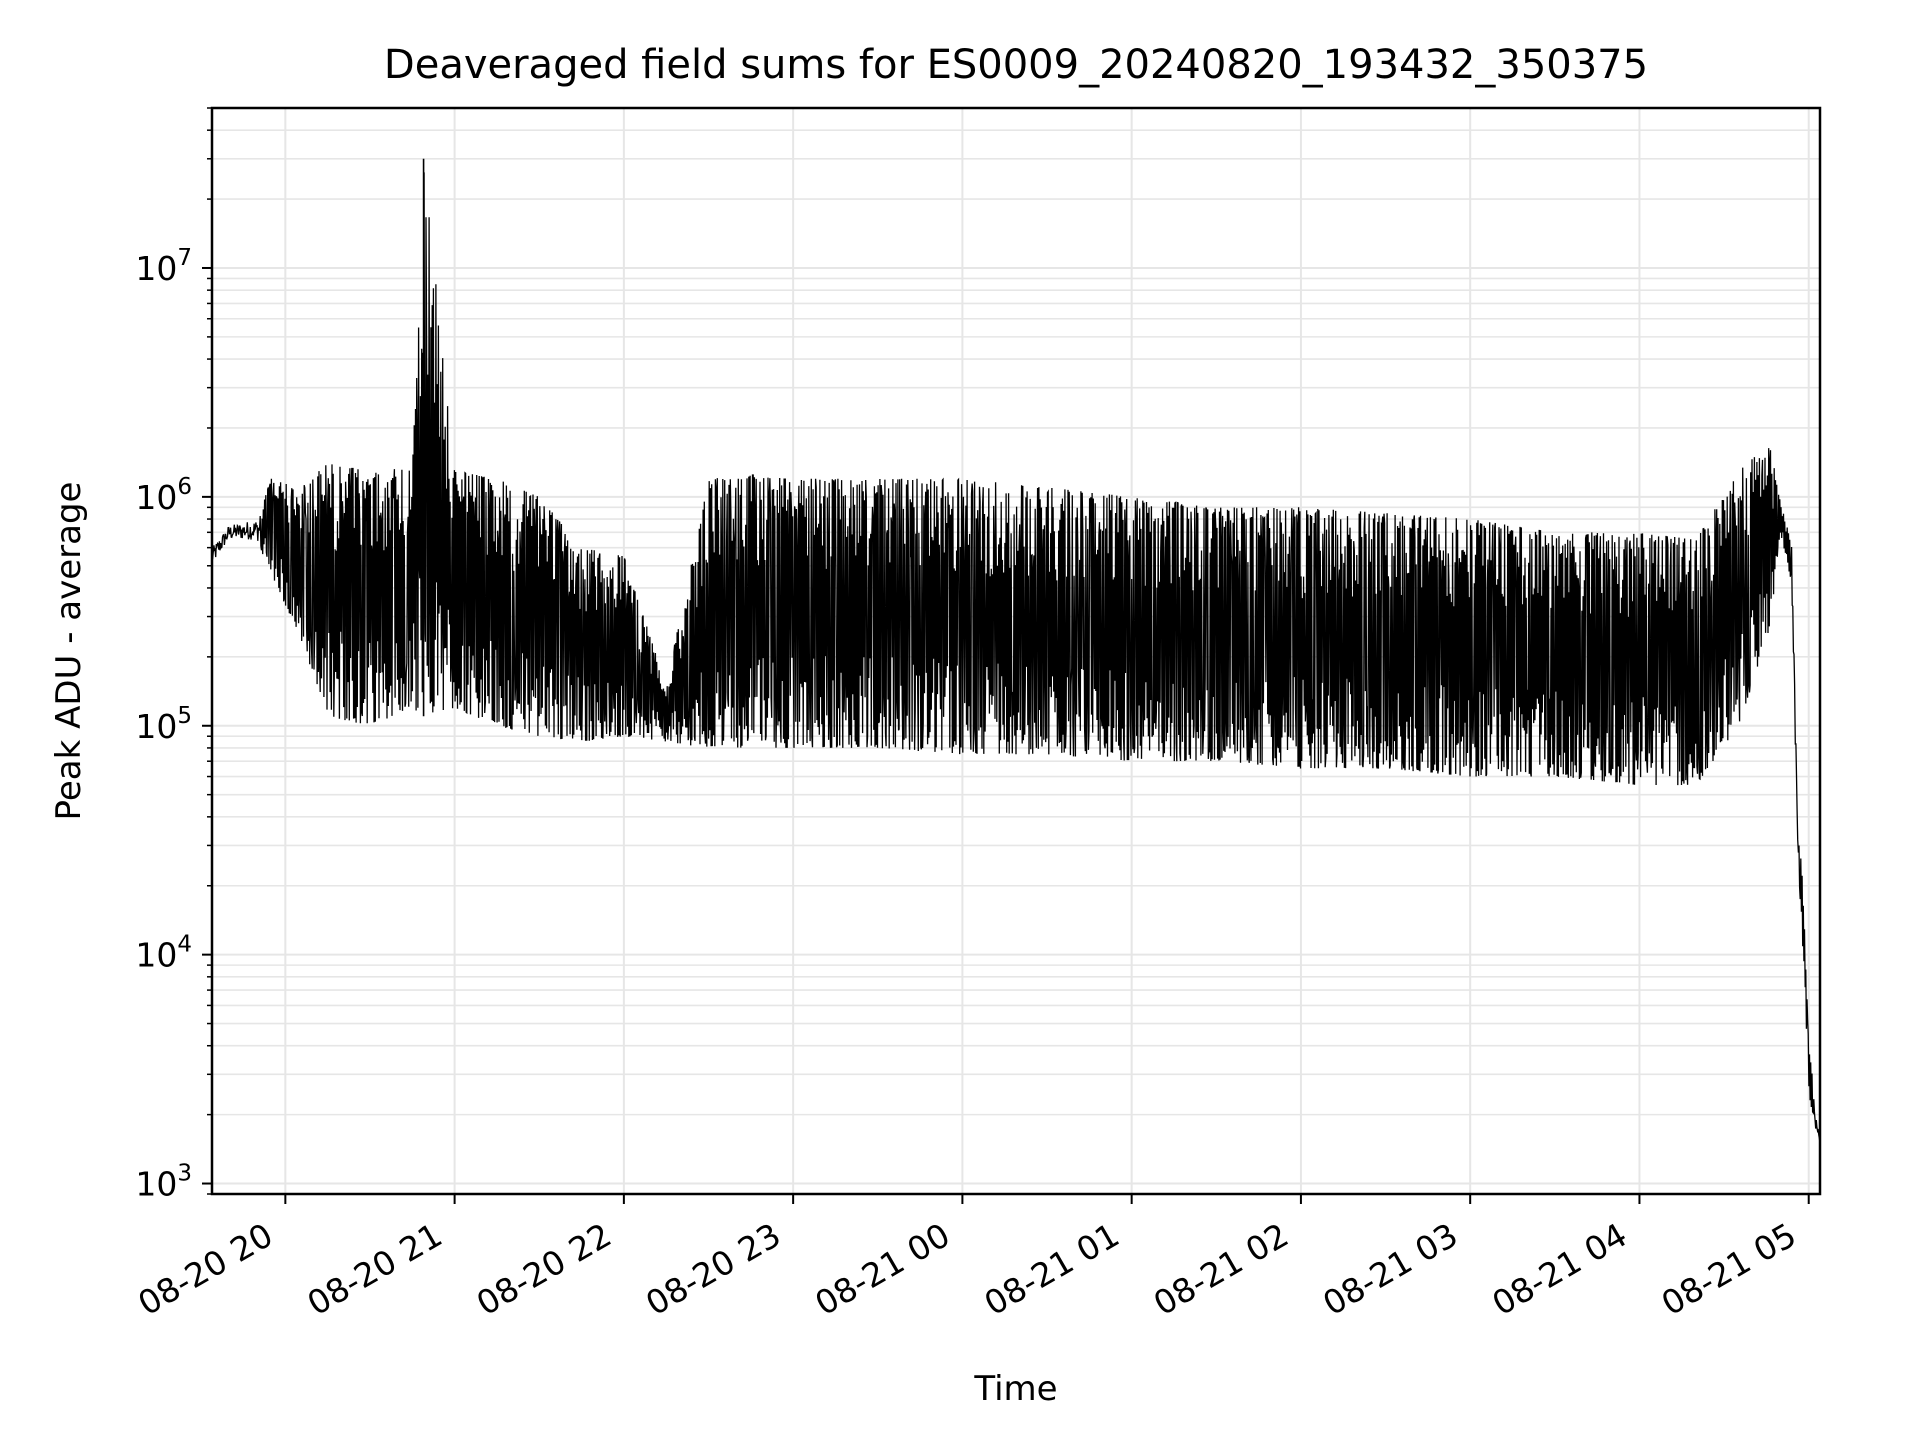 This screenshot has width=1920, height=1440. What do you see at coordinates (163, 266) in the screenshot?
I see `y-tick-label: 107` at bounding box center [163, 266].